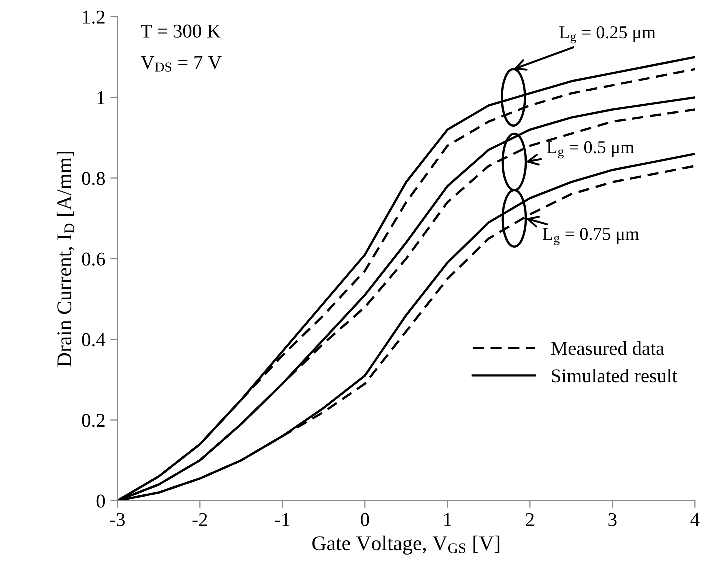 Image resolution: width=713 pixels, height=566 pixels. What do you see at coordinates (448, 519) in the screenshot?
I see `x-tick-label: 1` at bounding box center [448, 519].